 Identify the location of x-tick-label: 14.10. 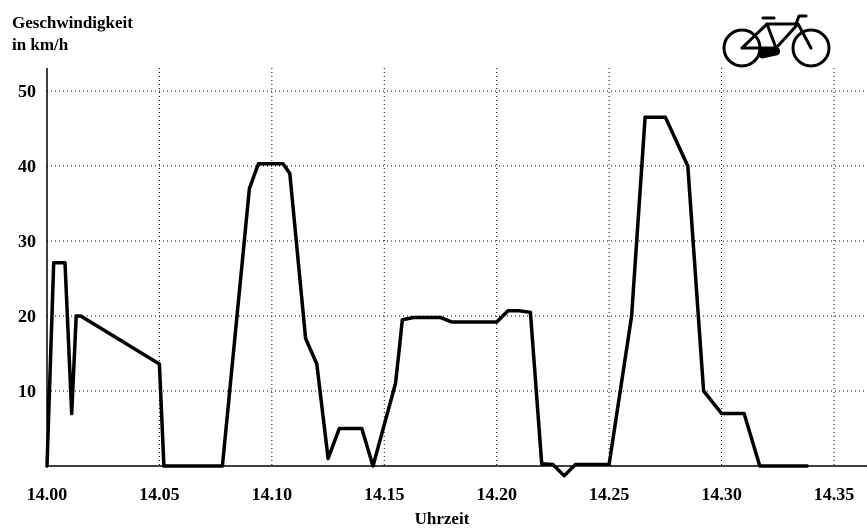
(272, 494).